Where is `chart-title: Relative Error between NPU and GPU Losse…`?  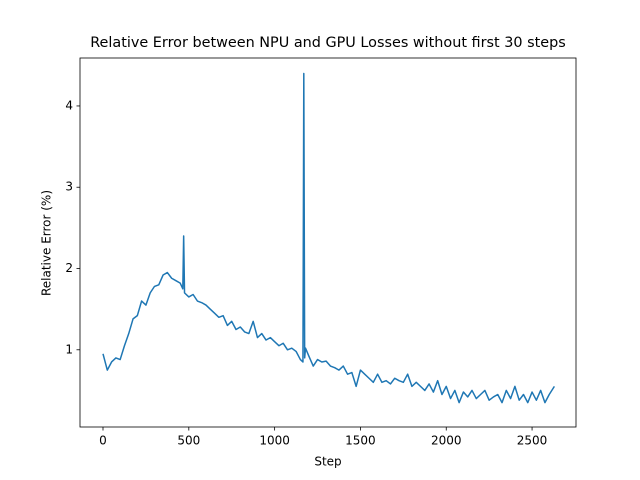 chart-title: Relative Error between NPU and GPU Losse… is located at coordinates (328, 43).